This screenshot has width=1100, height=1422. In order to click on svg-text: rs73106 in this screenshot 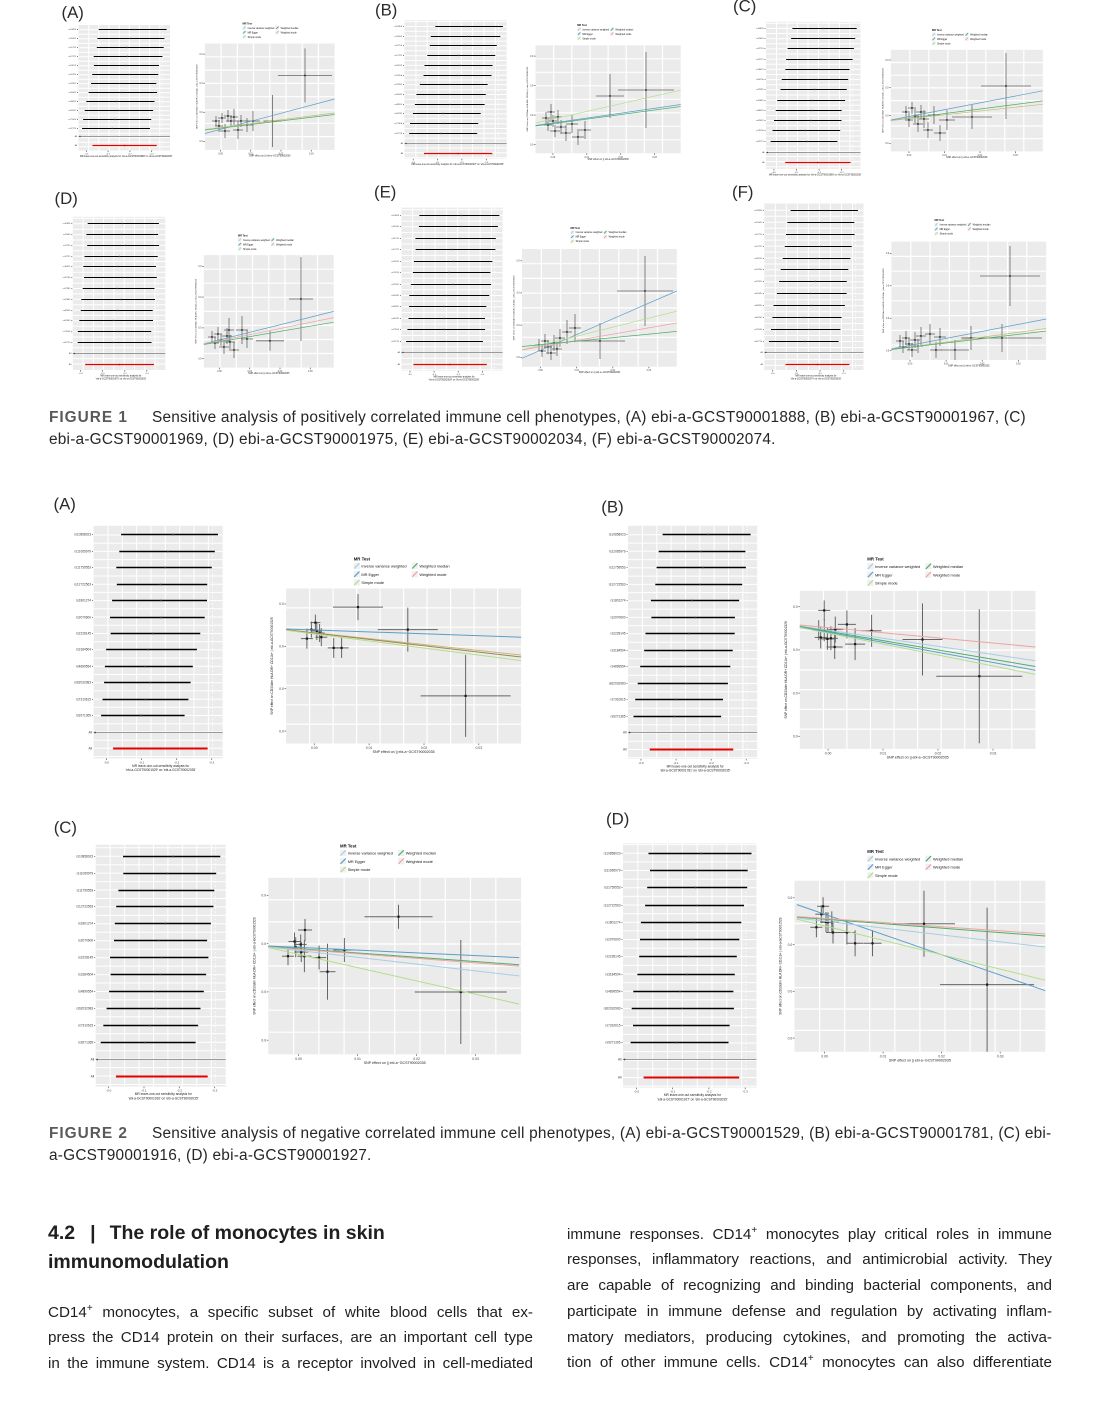, I will do `click(398, 123)`.